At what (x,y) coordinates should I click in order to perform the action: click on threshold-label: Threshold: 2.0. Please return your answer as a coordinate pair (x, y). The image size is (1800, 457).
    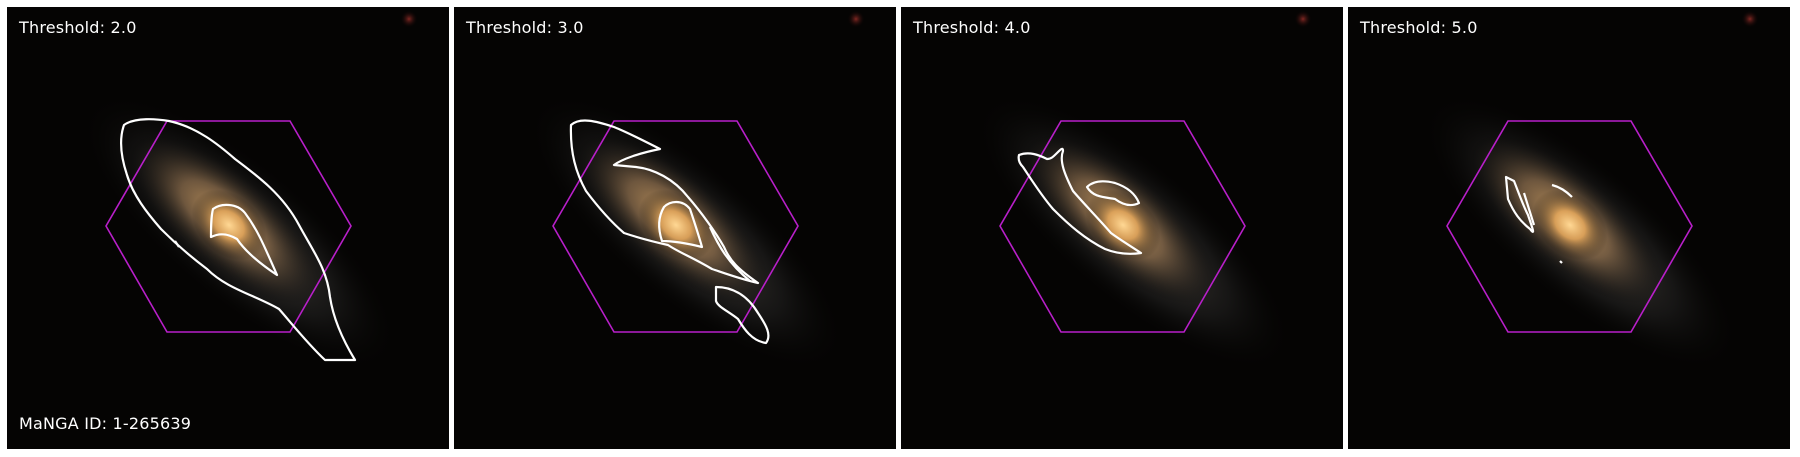
    Looking at the image, I should click on (78, 27).